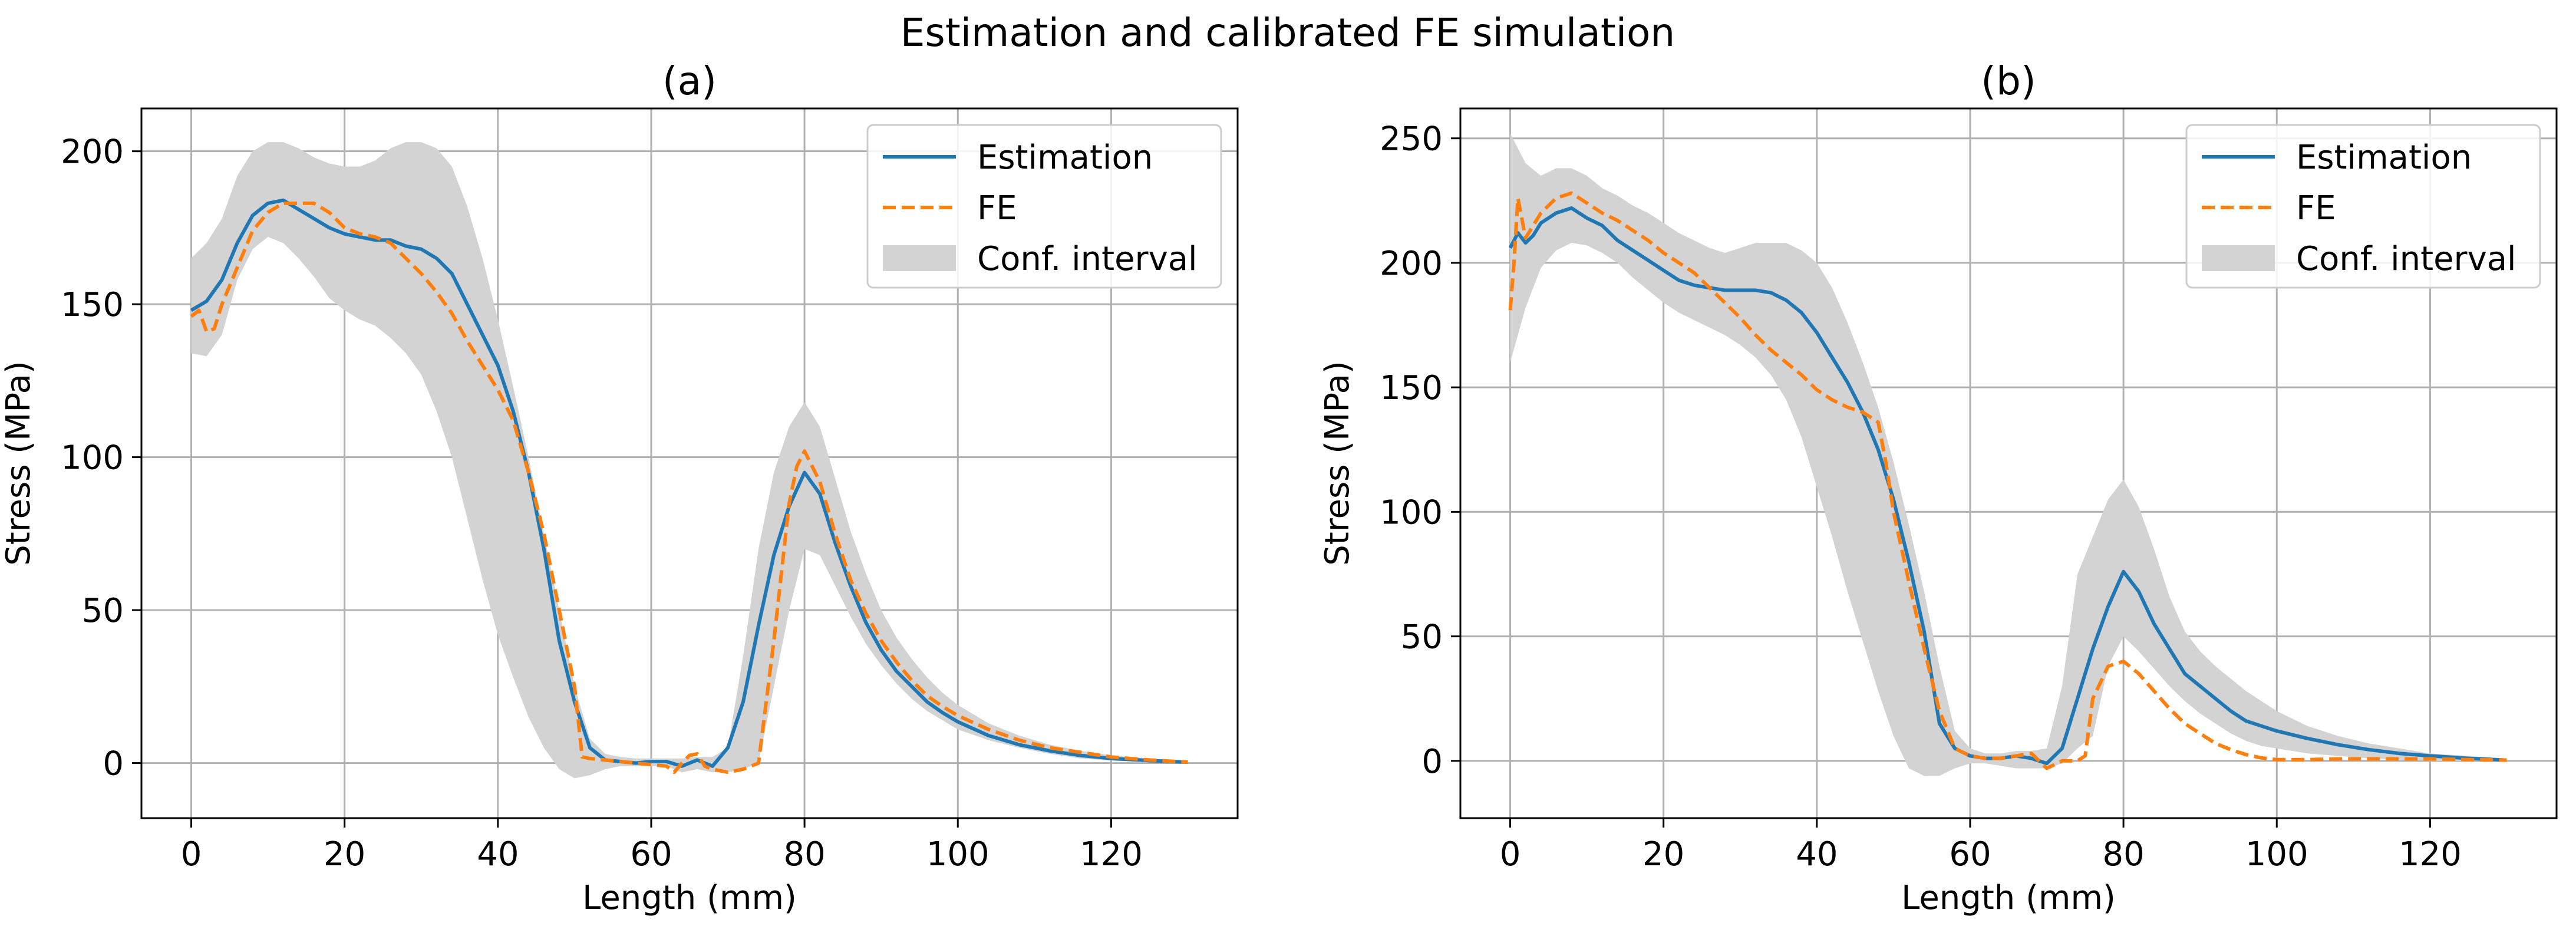  Describe the element at coordinates (1511, 854) in the screenshot. I see `x-tick-label-b-0: 0` at that location.